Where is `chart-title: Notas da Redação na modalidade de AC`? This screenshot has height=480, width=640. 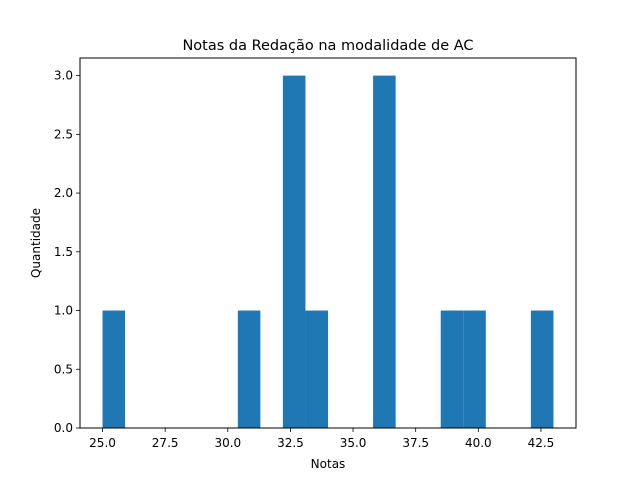 chart-title: Notas da Redação na modalidade de AC is located at coordinates (327, 46).